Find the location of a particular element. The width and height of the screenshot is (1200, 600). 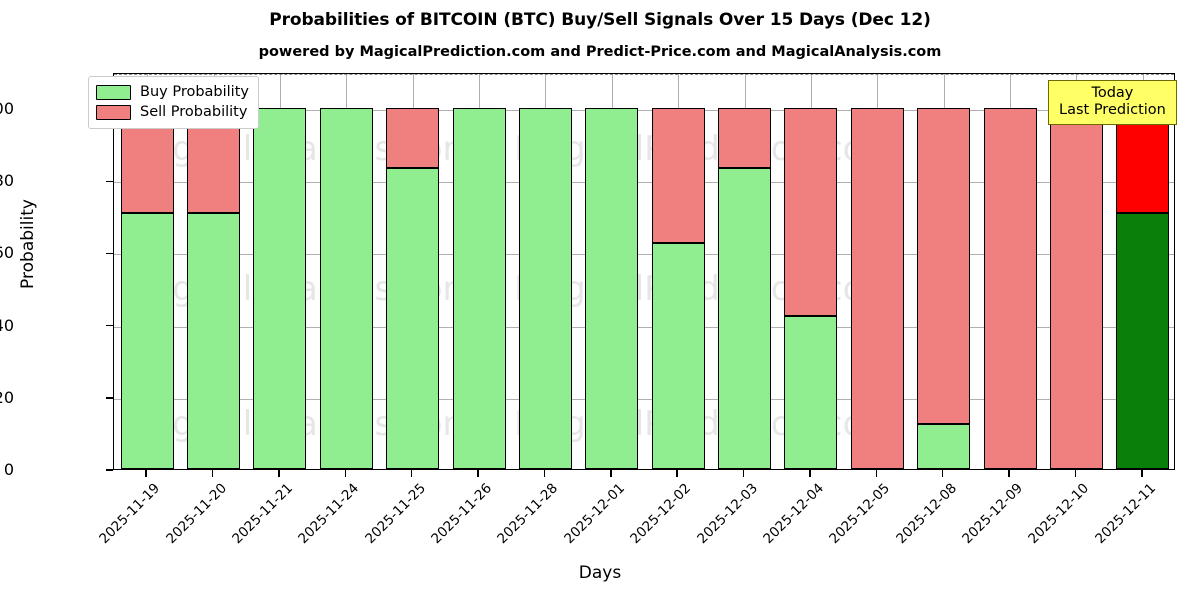

today-annotation-line2: Last Prediction is located at coordinates (1112, 110).